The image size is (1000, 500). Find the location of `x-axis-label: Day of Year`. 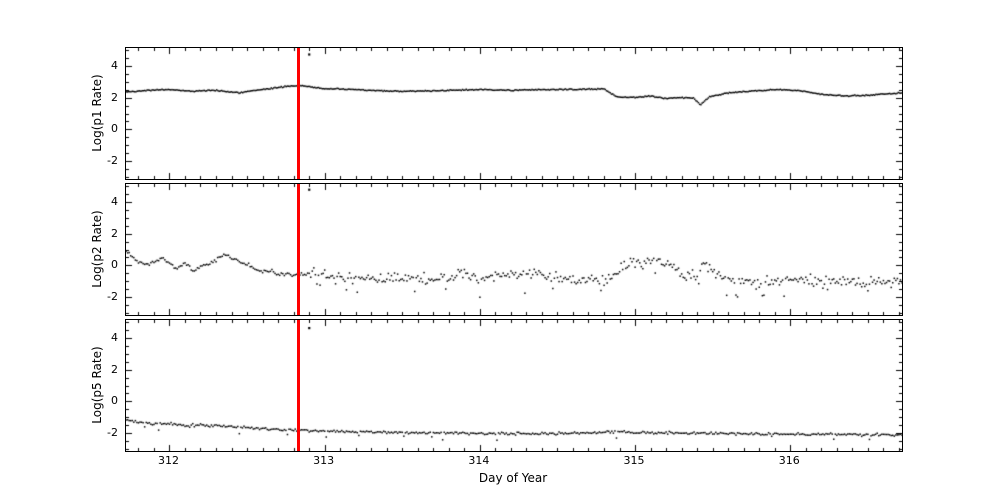

x-axis-label: Day of Year is located at coordinates (513, 478).